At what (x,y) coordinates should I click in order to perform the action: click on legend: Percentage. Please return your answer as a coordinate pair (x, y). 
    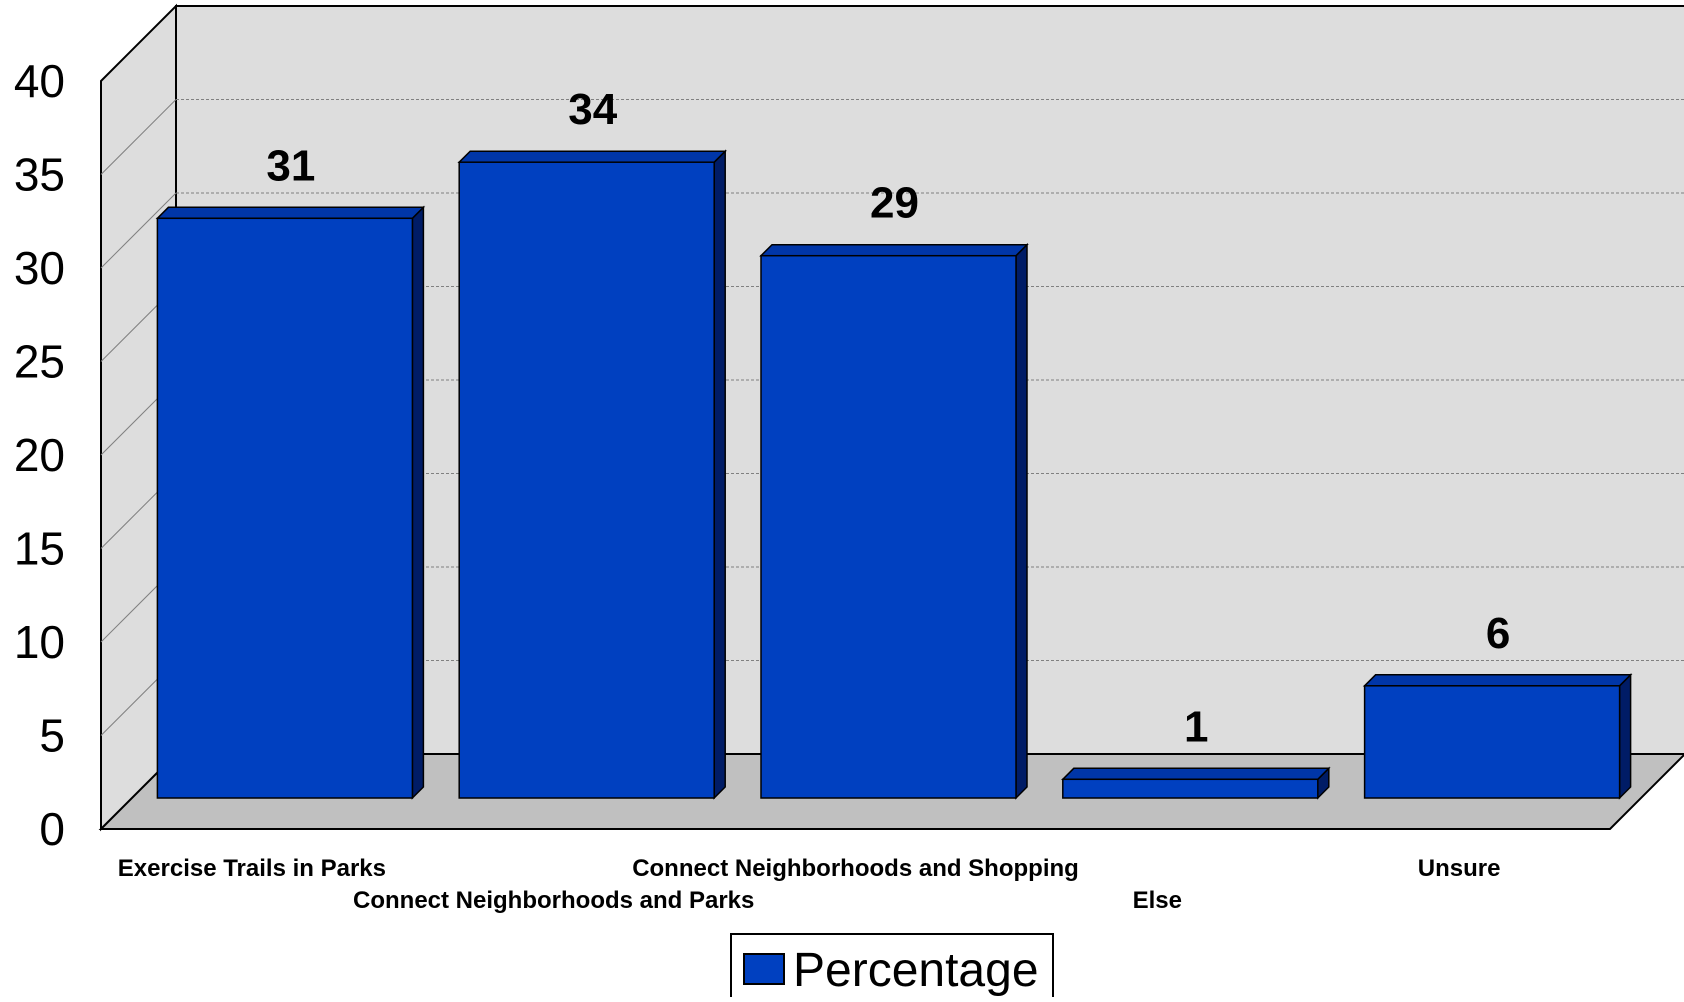
    Looking at the image, I should click on (892, 967).